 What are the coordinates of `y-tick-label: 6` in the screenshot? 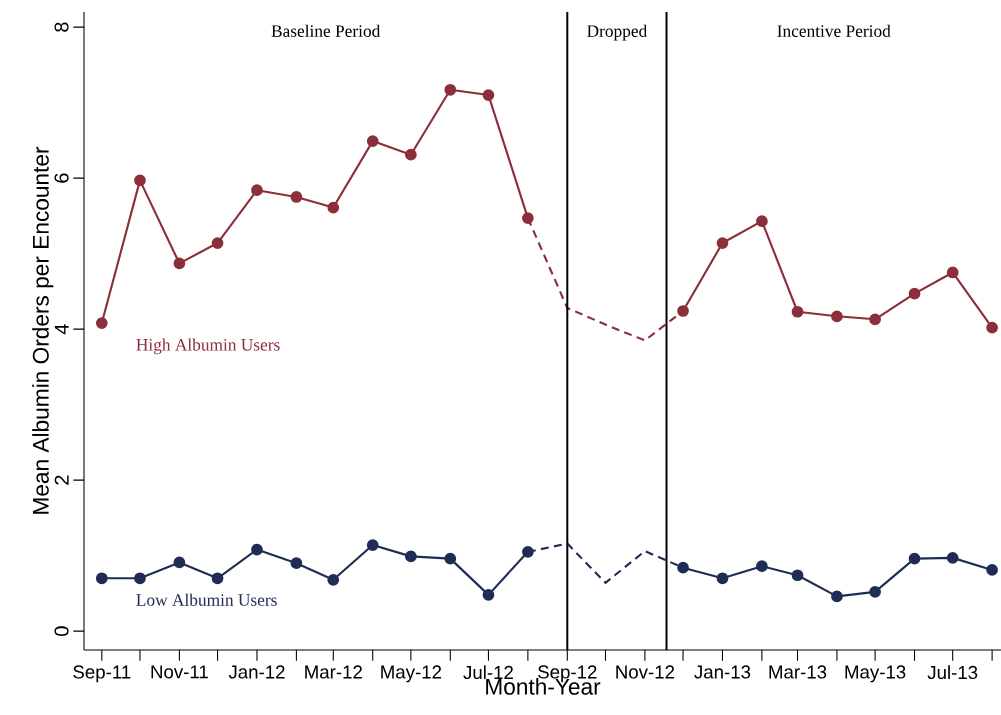 It's located at (61, 178).